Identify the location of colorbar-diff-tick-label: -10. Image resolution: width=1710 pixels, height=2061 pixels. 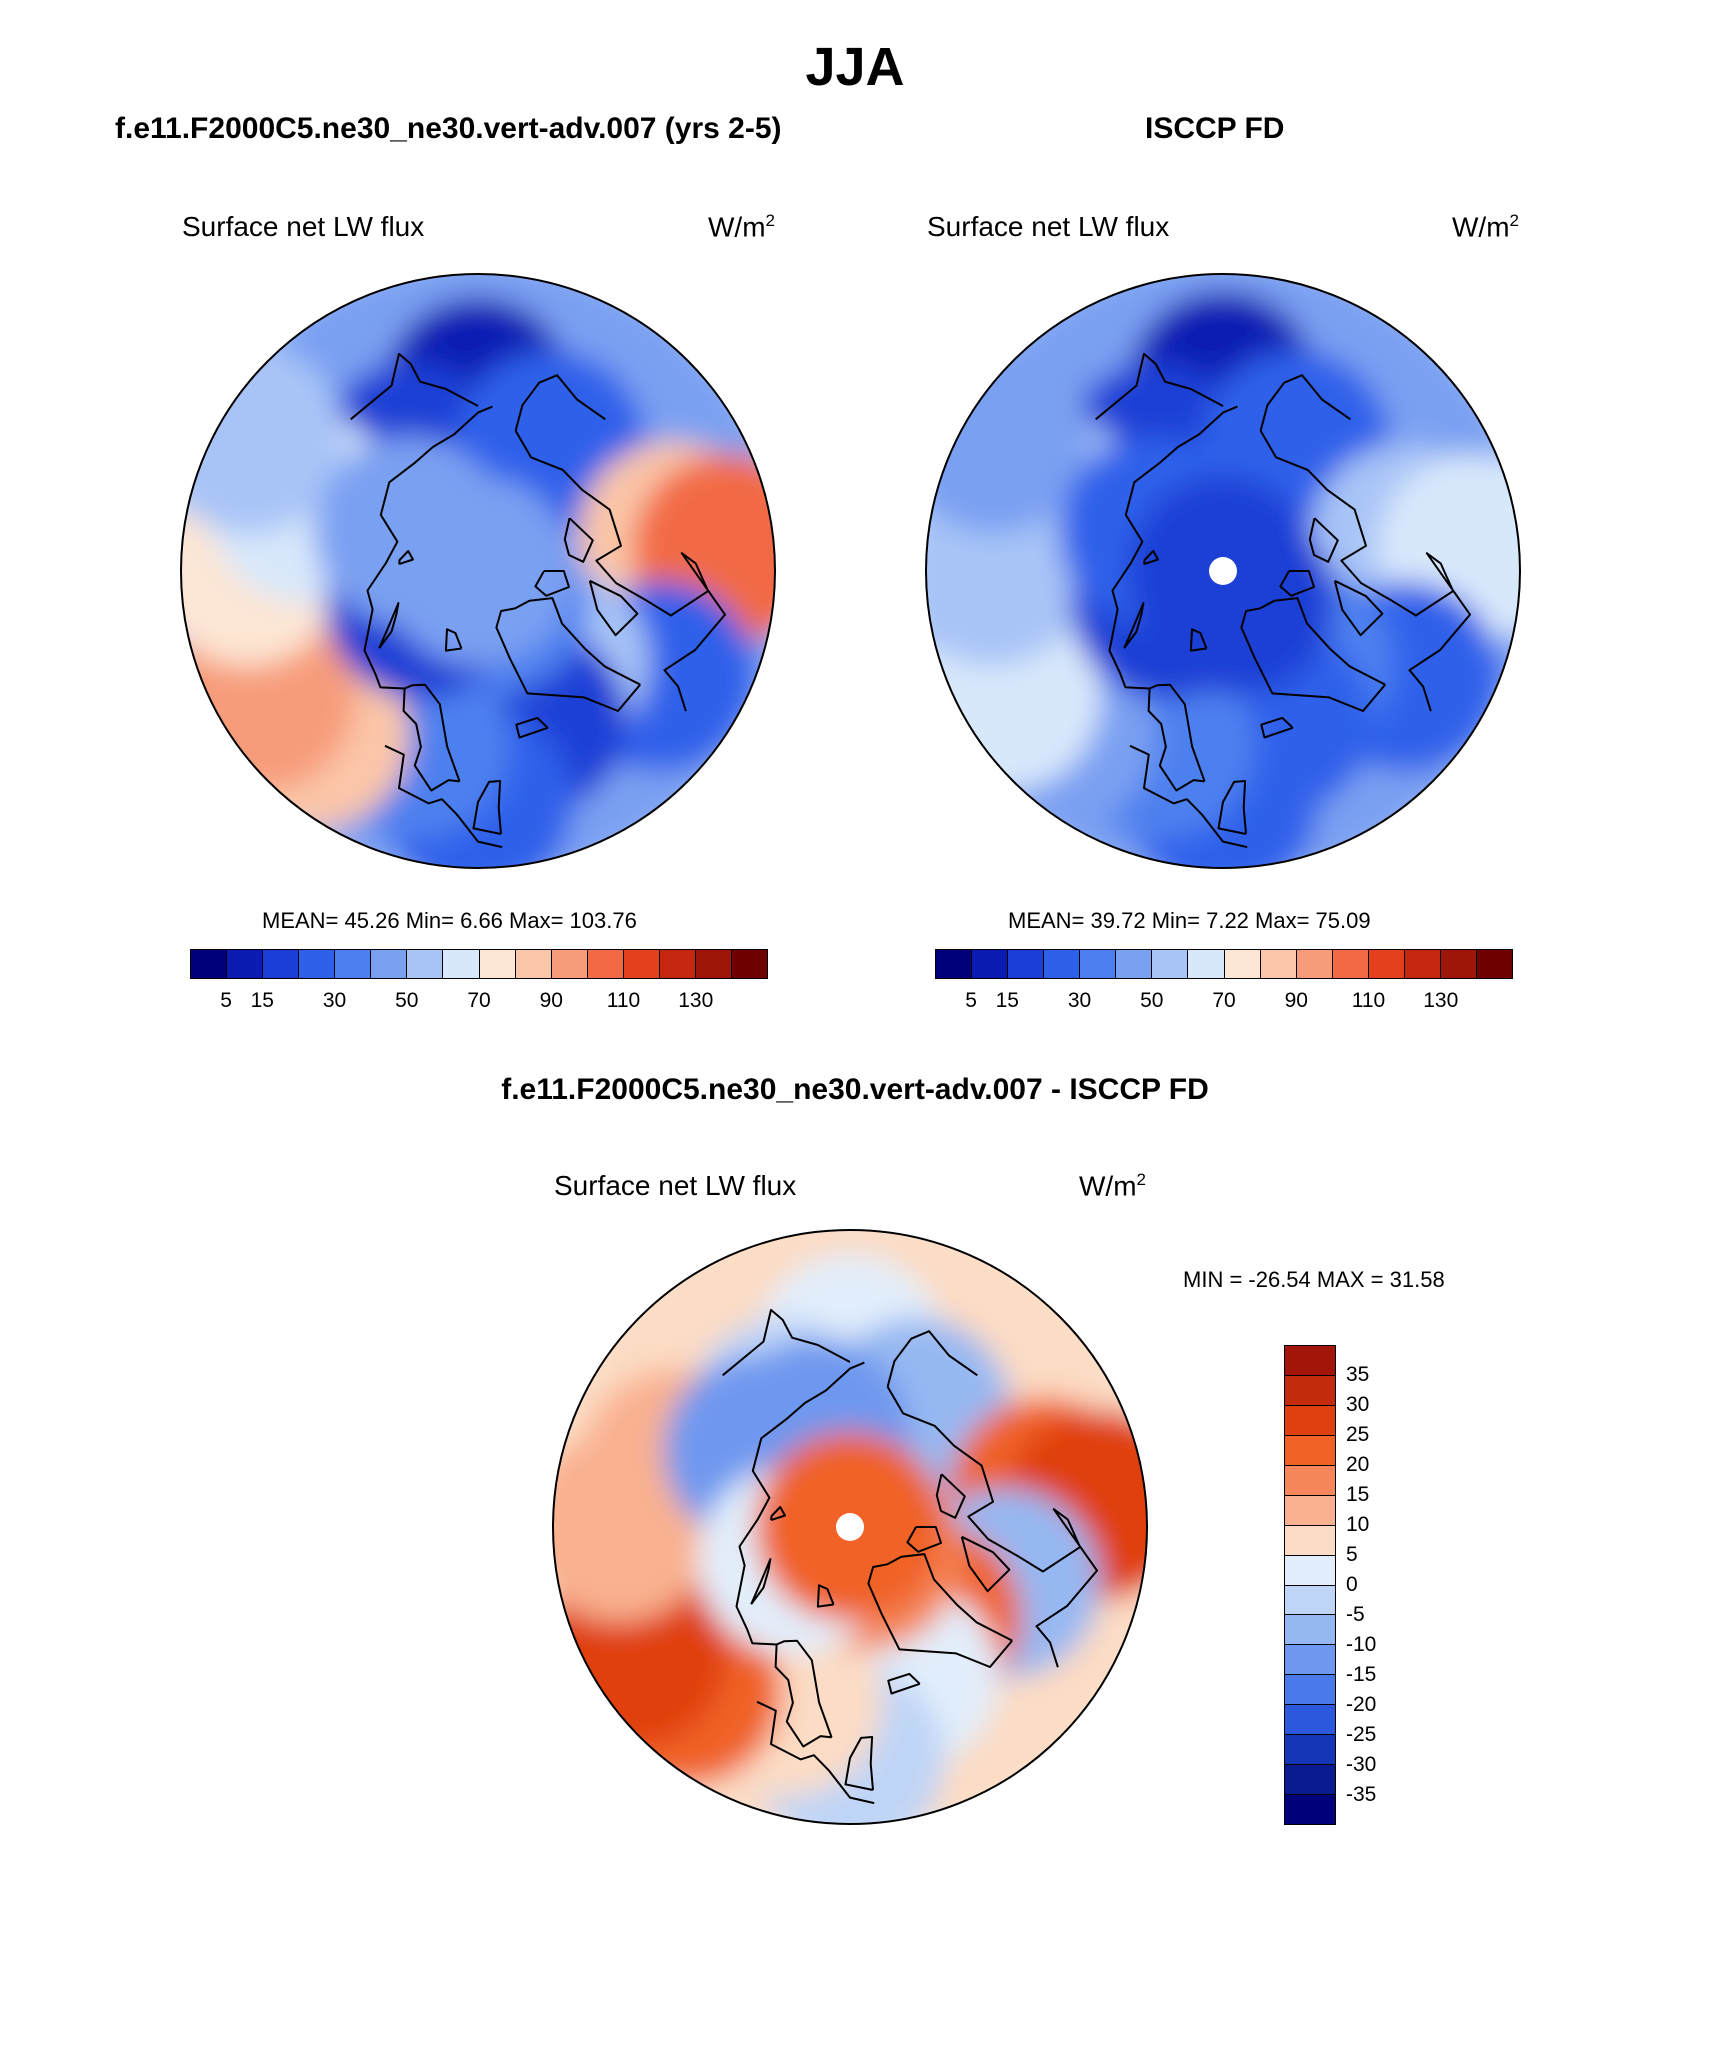
(1361, 1644).